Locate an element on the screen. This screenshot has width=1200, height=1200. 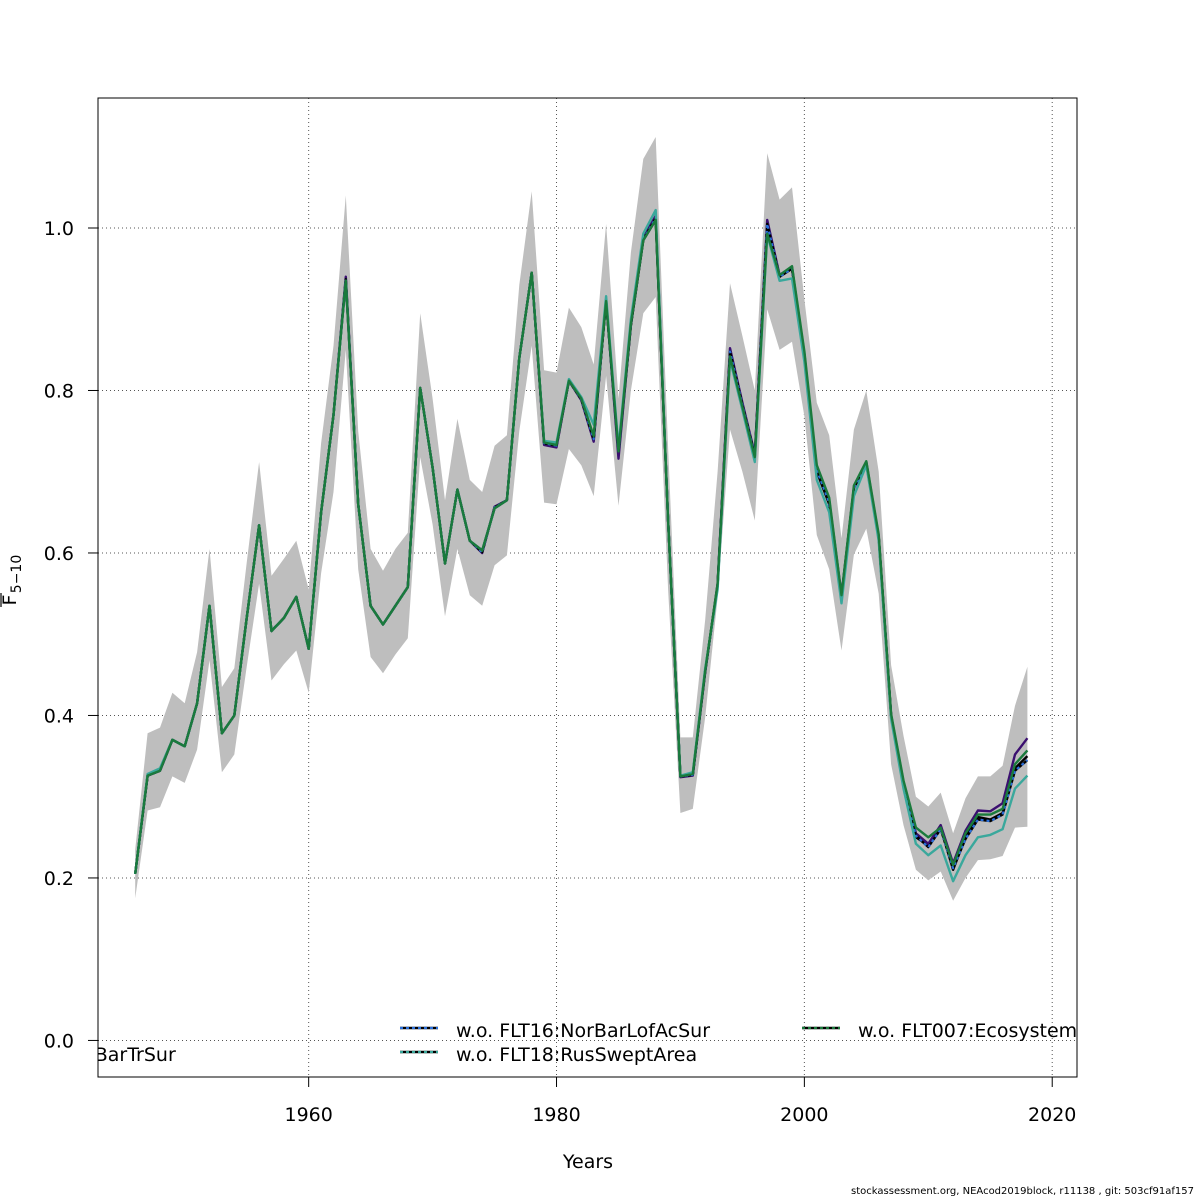
y-tick-label: 0.6 is located at coordinates (59, 554).